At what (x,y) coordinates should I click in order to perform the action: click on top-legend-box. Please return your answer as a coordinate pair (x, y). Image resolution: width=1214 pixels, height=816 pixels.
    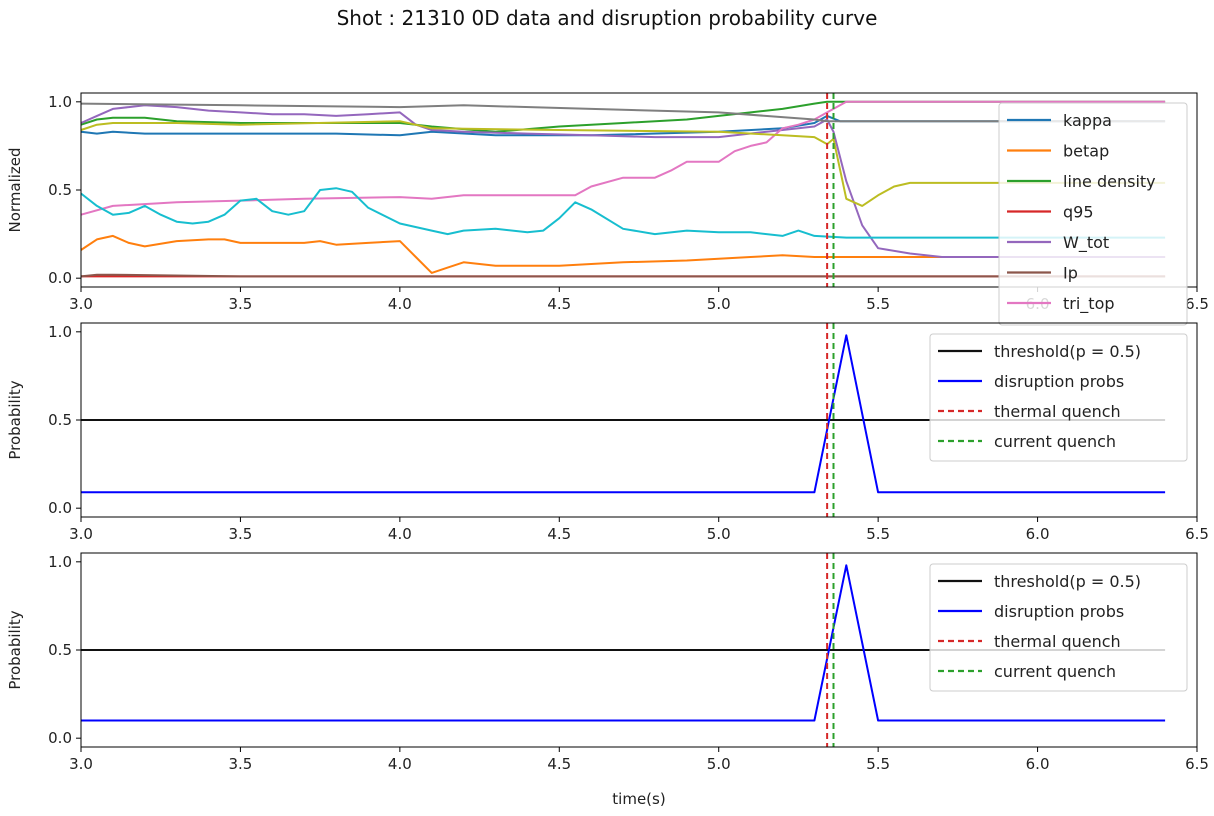
    Looking at the image, I should click on (1093, 214).